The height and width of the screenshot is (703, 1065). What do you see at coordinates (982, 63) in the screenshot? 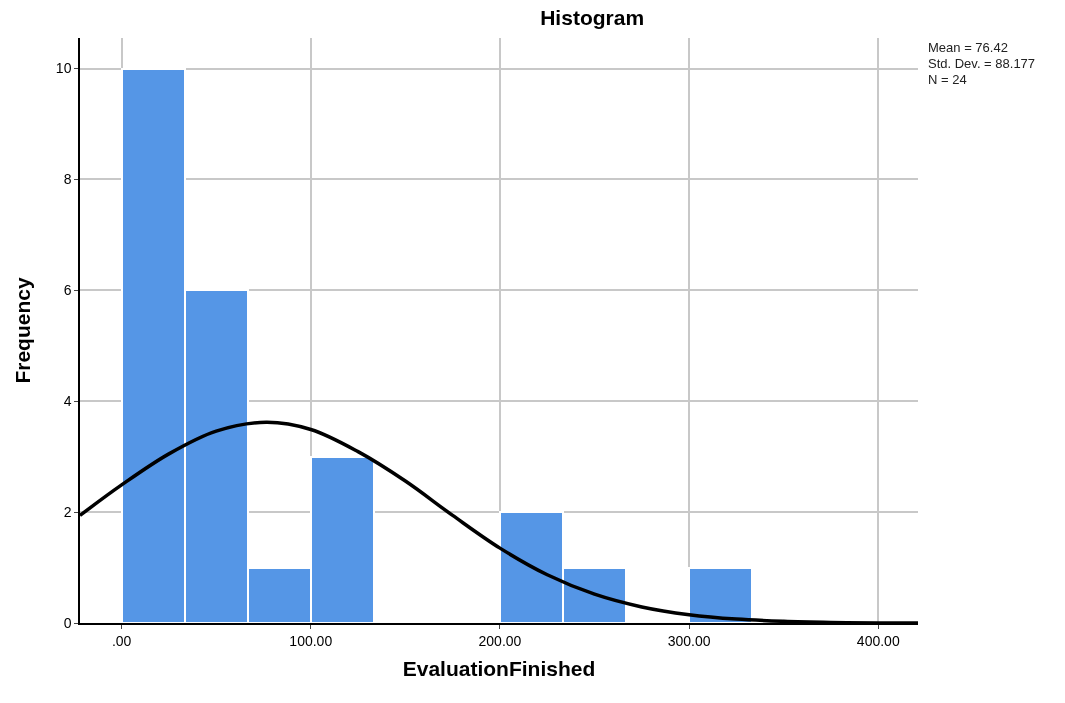
I see `text: Std. Dev. = 88.177` at bounding box center [982, 63].